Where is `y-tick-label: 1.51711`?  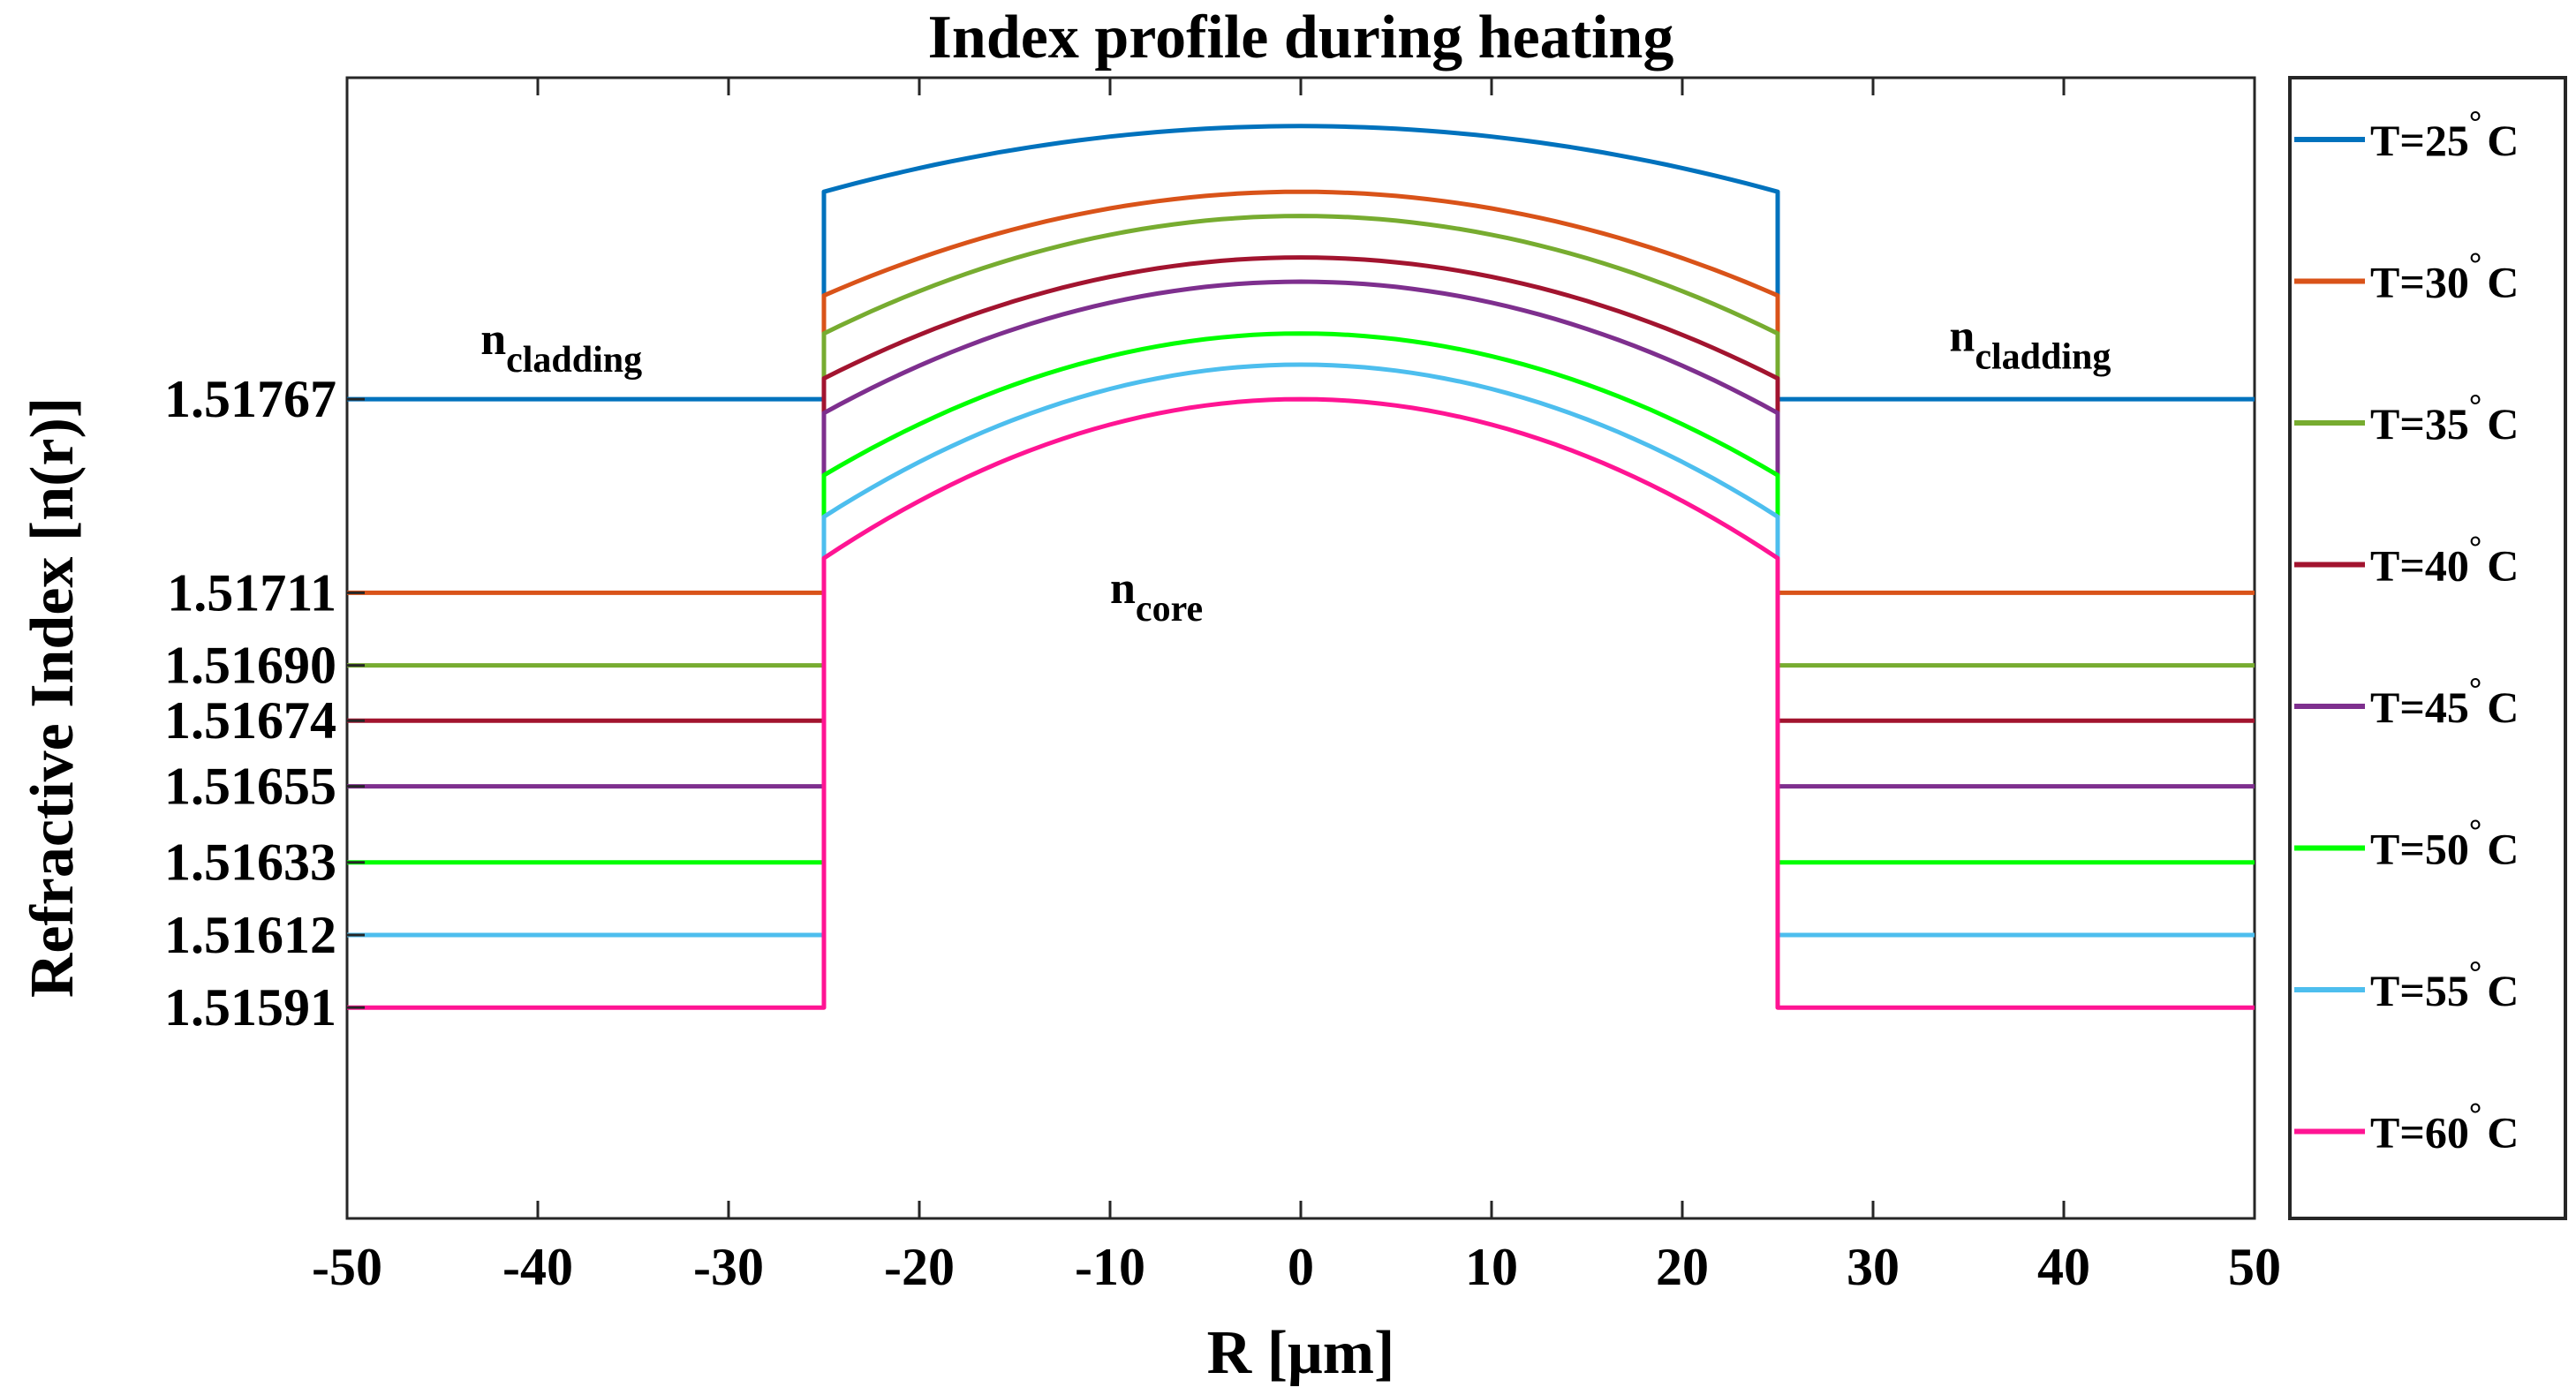
y-tick-label: 1.51711 is located at coordinates (251, 593).